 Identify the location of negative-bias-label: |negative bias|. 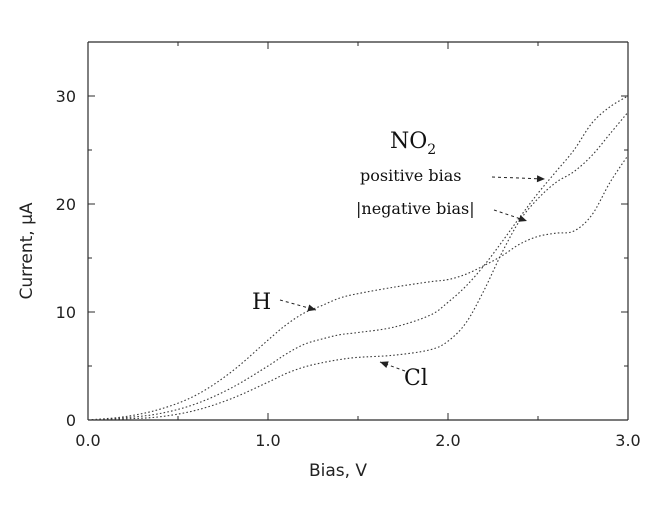
(415, 208).